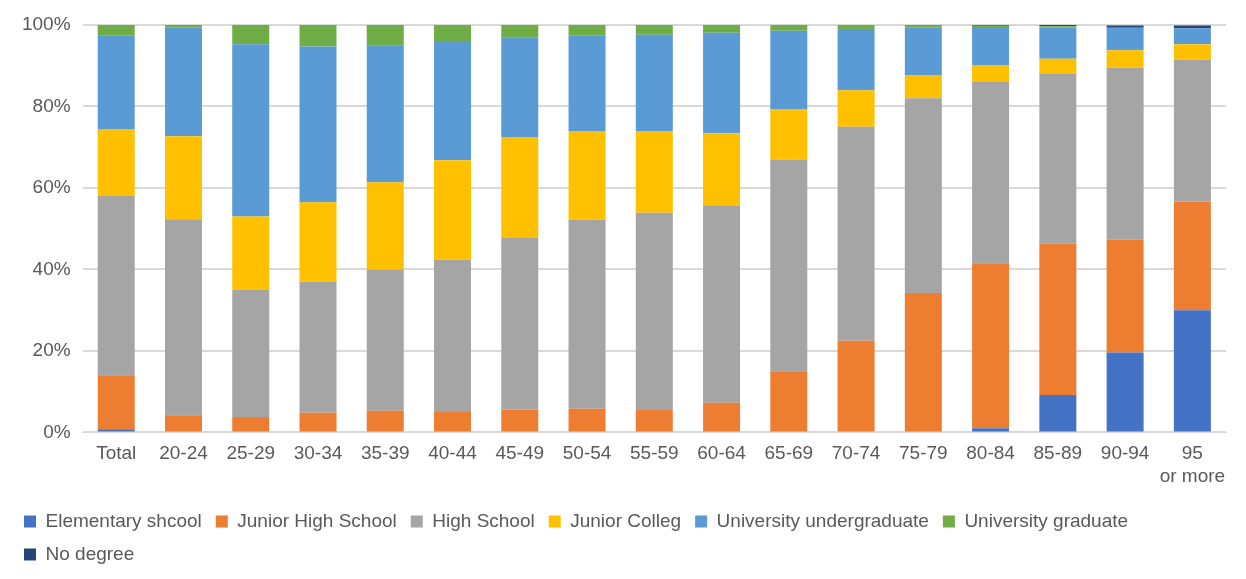 The height and width of the screenshot is (579, 1246). I want to click on x-tick-label: 60-64, so click(722, 453).